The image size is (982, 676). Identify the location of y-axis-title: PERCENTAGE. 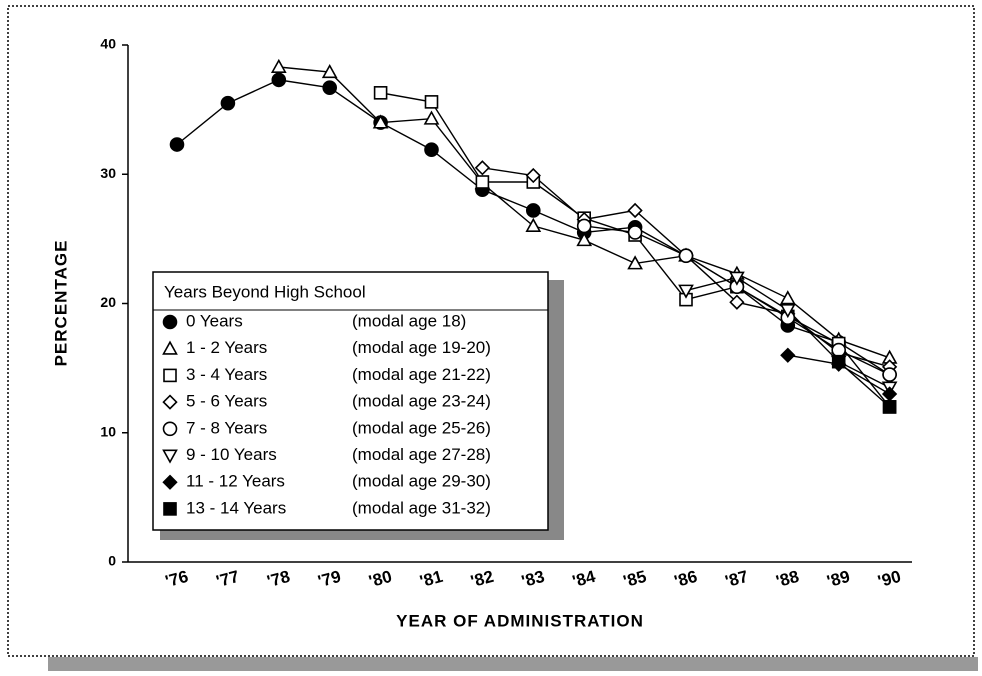
(60, 303).